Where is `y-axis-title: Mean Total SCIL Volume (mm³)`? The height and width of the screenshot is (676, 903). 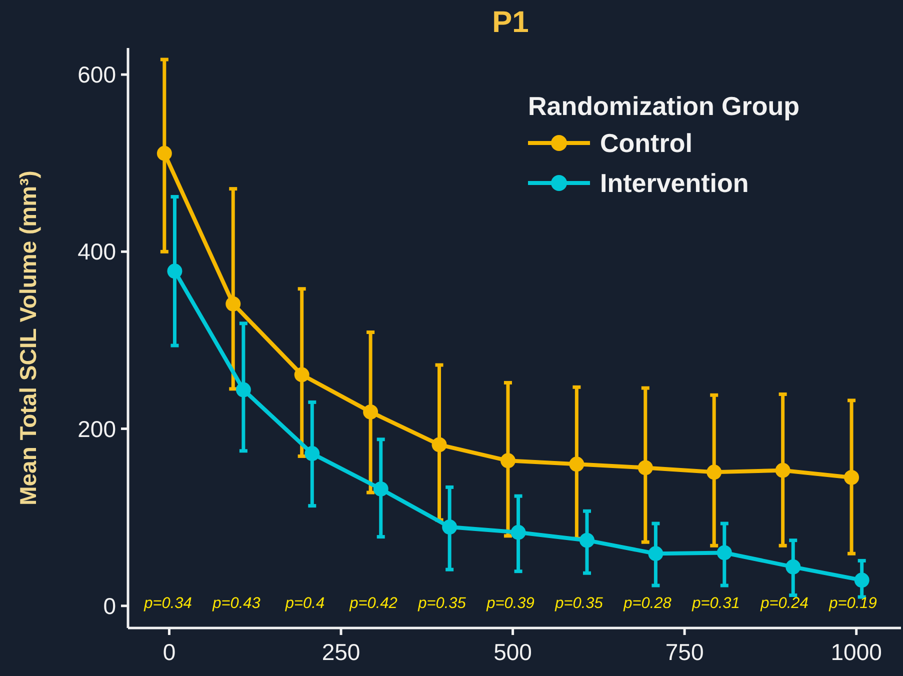
y-axis-title: Mean Total SCIL Volume (mm³) is located at coordinates (28, 338).